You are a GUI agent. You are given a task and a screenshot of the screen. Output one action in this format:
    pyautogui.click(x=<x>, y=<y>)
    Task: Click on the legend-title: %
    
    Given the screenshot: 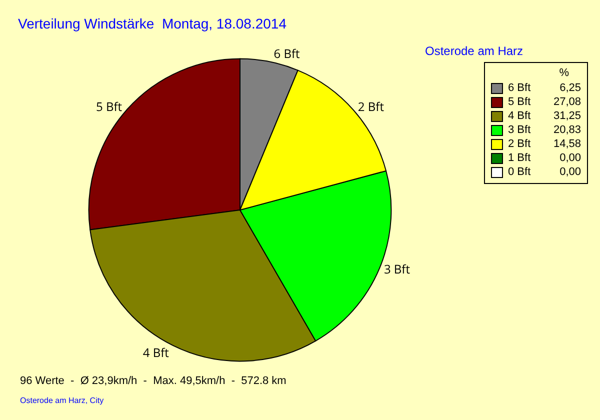 What is the action you would take?
    pyautogui.click(x=564, y=74)
    